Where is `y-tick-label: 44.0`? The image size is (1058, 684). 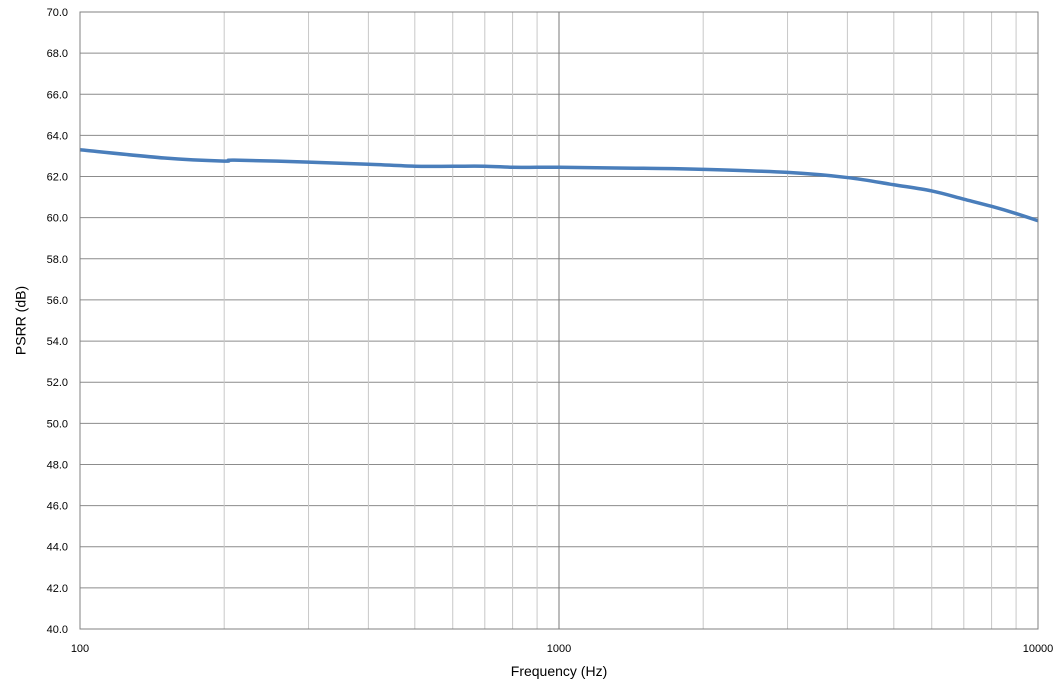
y-tick-label: 44.0 is located at coordinates (57, 548).